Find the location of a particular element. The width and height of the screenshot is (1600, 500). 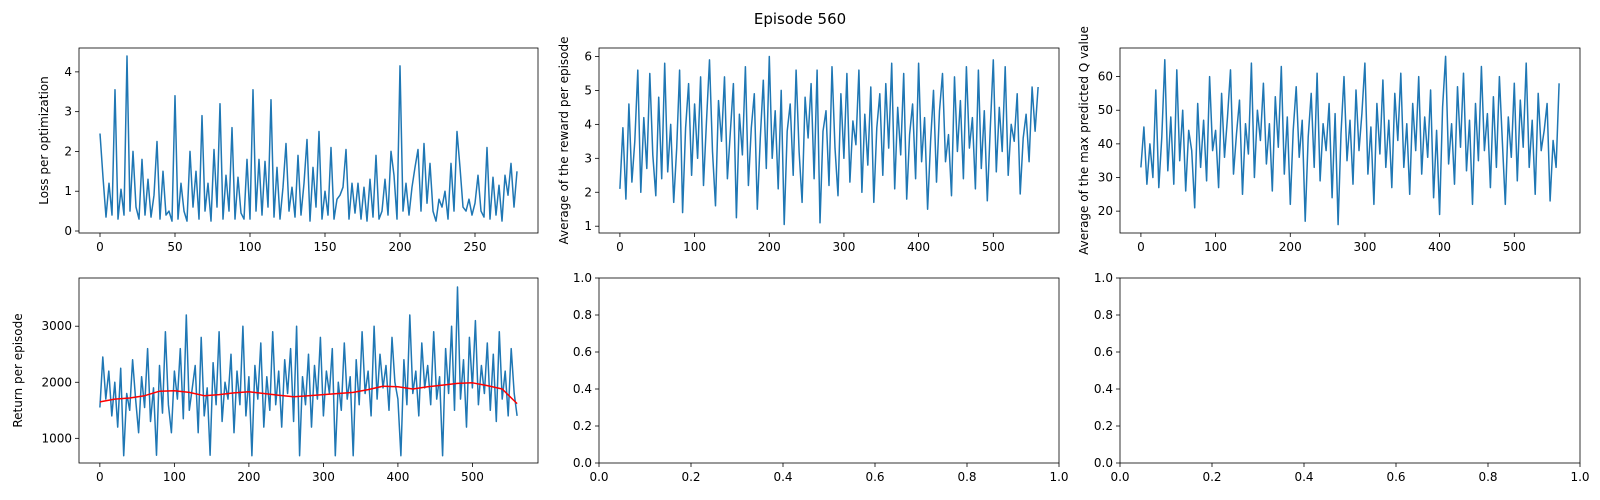

x-tick-label-empty1: 0.6 is located at coordinates (874, 477).